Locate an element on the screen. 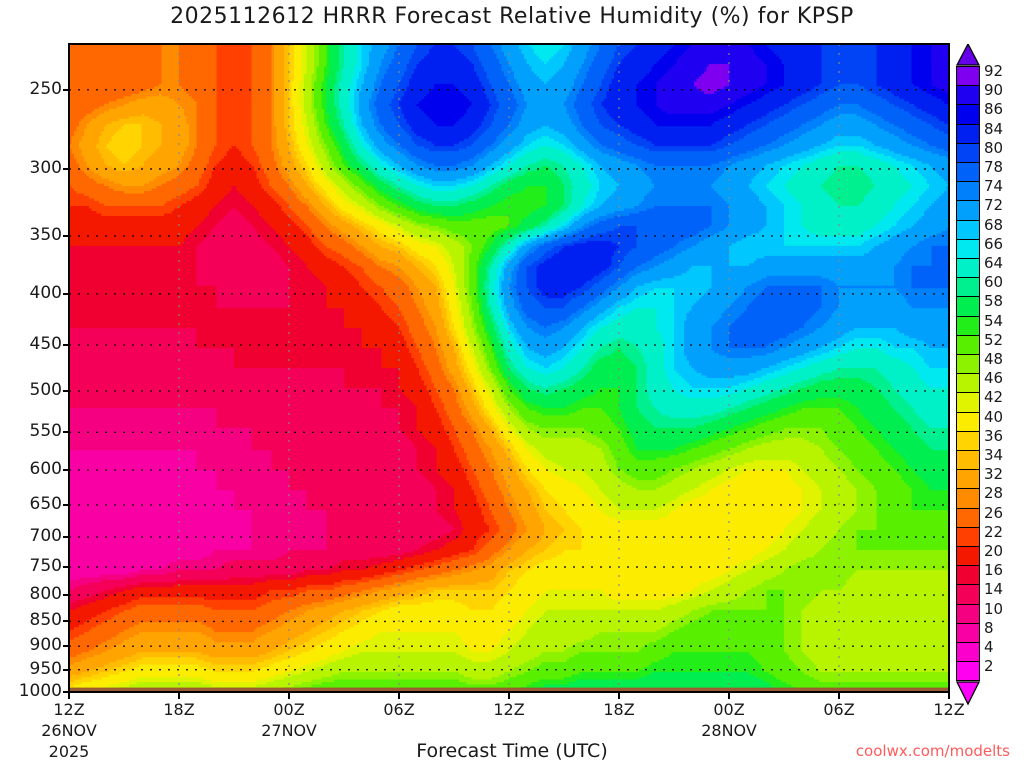 The height and width of the screenshot is (768, 1024). colorbar-label: 72 is located at coordinates (994, 205).